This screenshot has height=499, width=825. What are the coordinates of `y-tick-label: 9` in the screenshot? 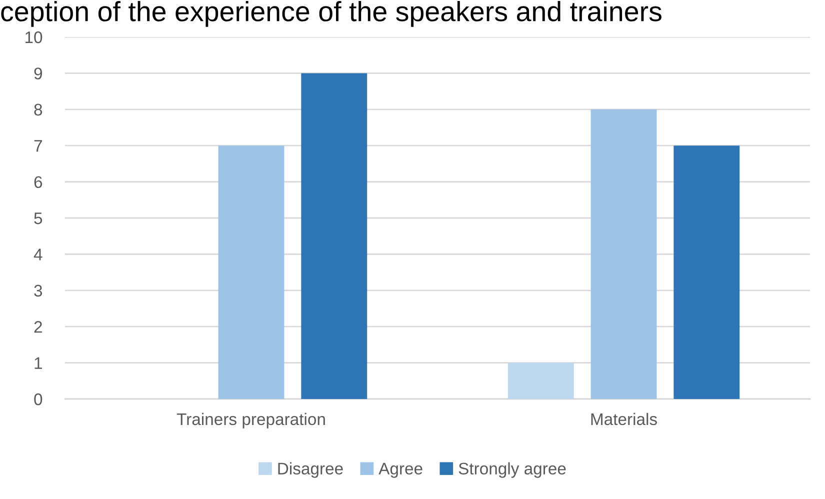 It's located at (38, 74).